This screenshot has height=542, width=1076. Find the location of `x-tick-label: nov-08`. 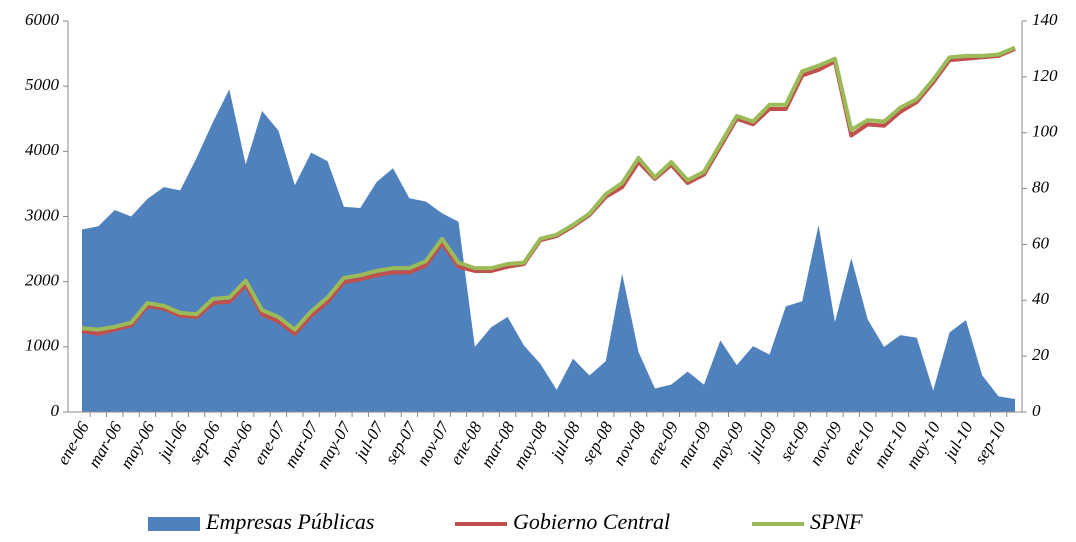

x-tick-label: nov-08 is located at coordinates (629, 443).